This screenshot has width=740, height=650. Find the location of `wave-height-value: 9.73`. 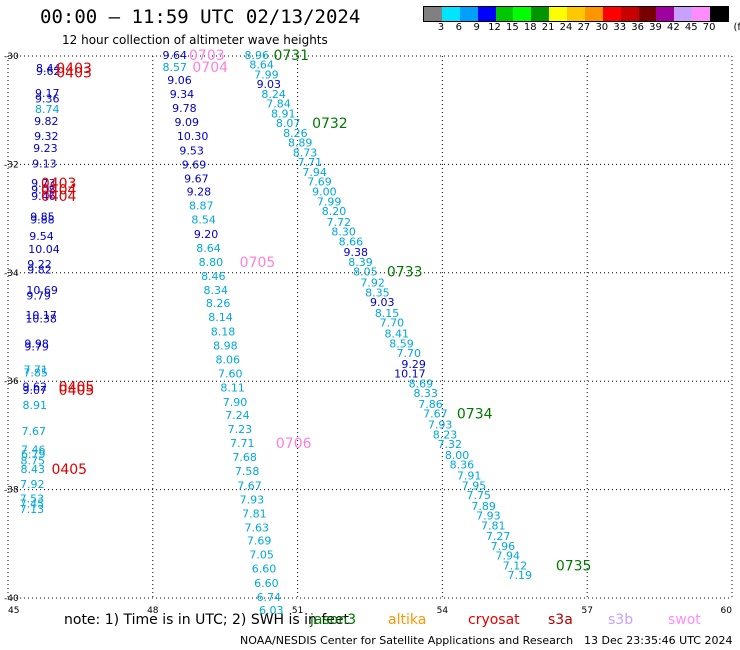

wave-height-value: 9.73 is located at coordinates (43, 183).